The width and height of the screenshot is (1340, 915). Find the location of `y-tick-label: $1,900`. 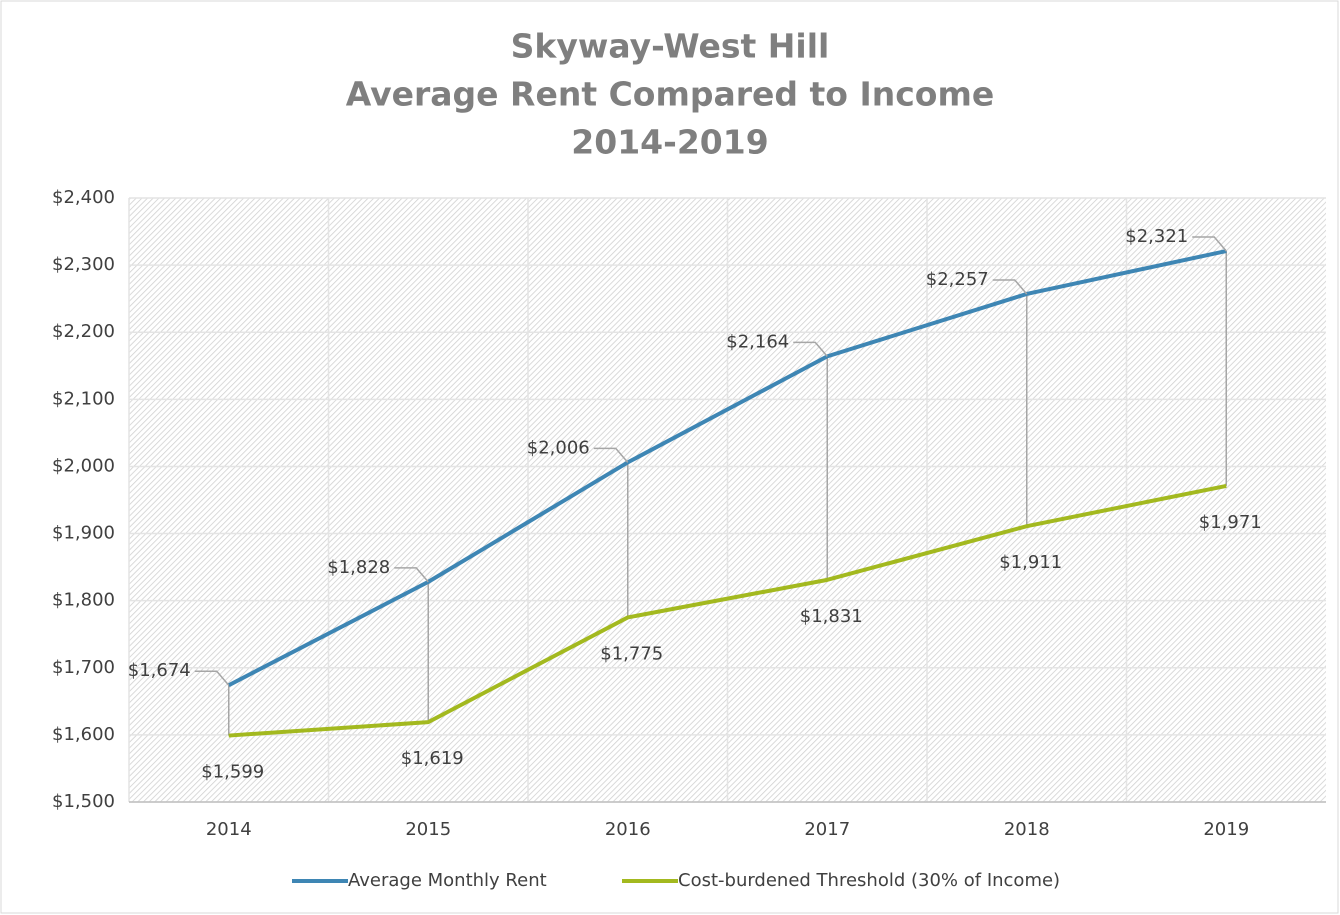

y-tick-label: $1,900 is located at coordinates (83, 533).